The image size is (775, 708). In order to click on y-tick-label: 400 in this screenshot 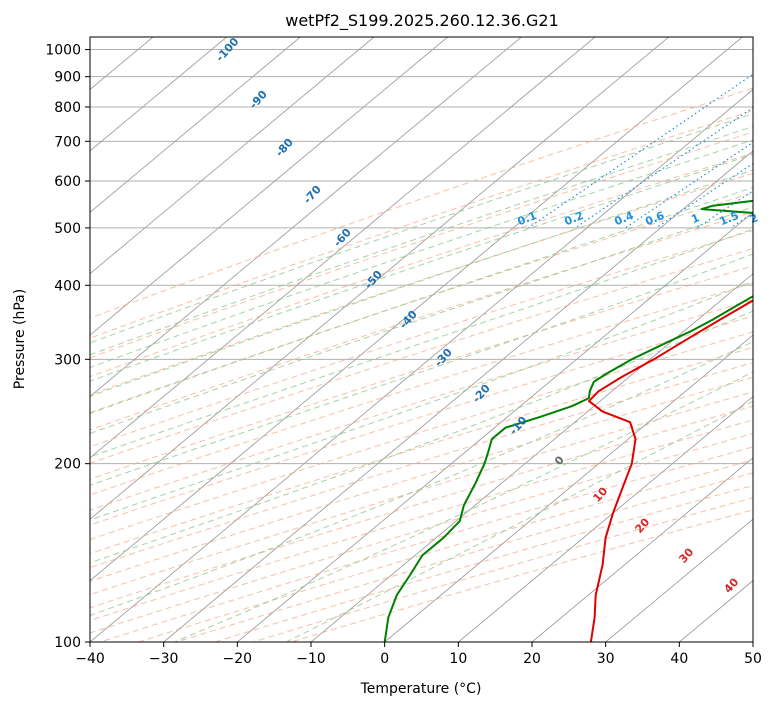, I will do `click(67, 286)`.